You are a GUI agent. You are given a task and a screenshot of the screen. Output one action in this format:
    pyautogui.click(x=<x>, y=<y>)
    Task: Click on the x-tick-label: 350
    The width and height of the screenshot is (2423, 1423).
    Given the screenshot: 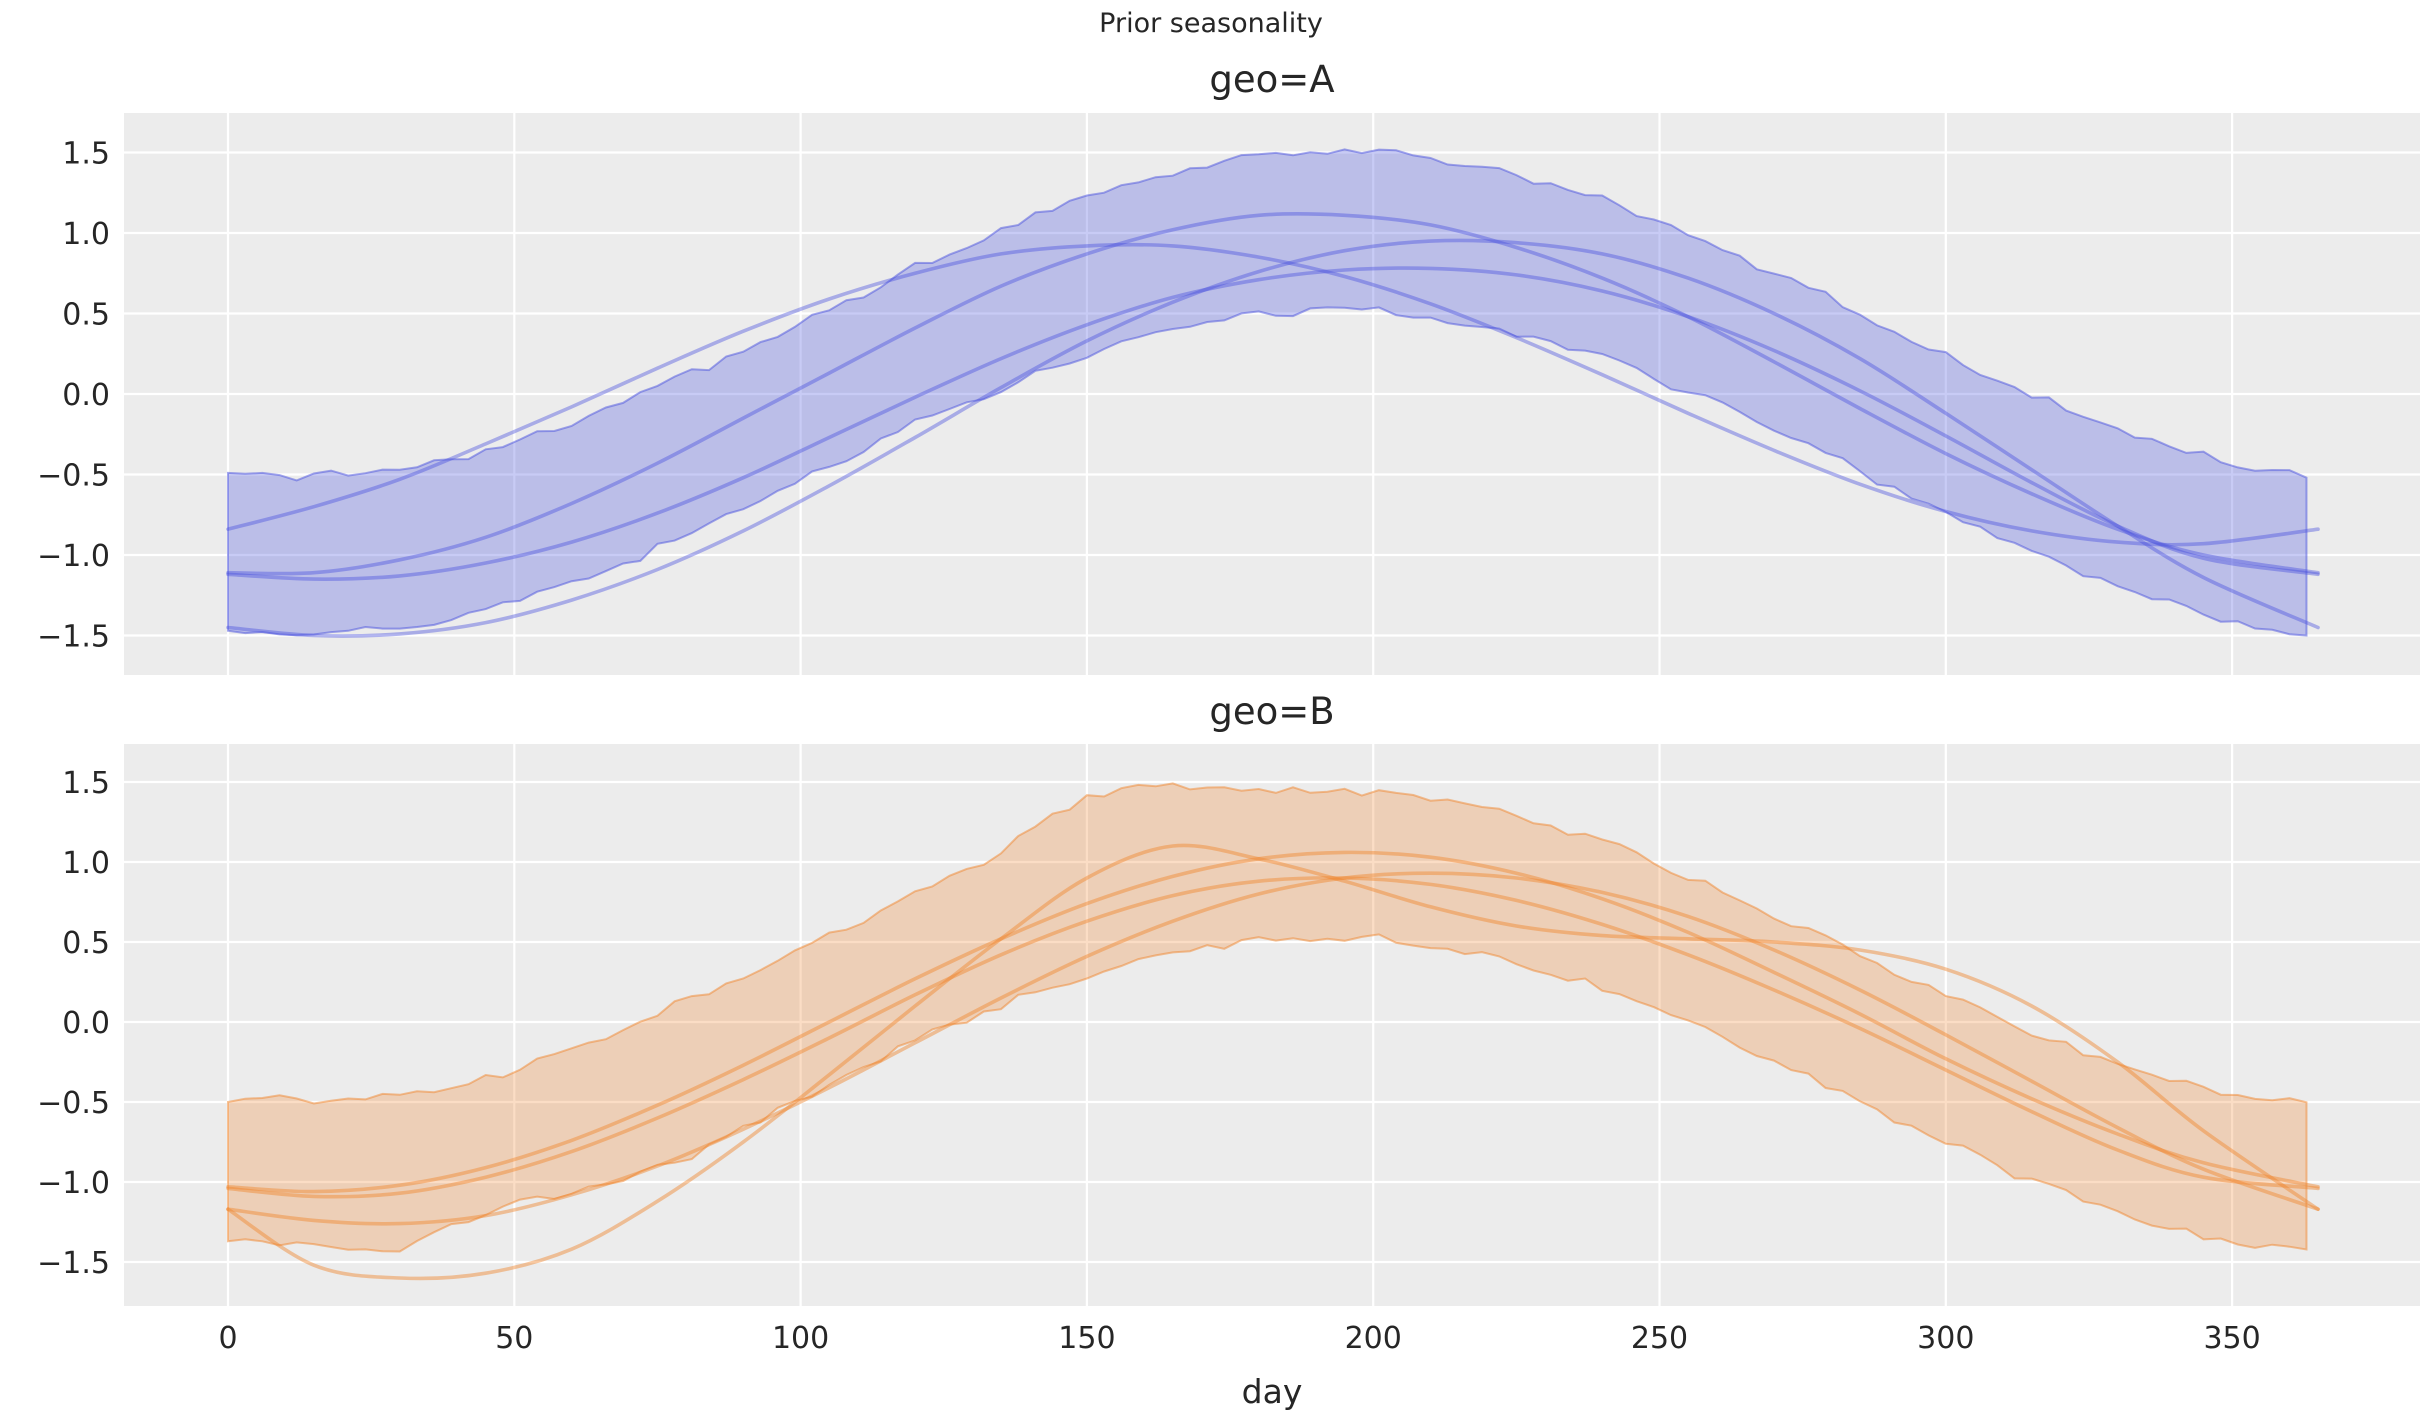 What is the action you would take?
    pyautogui.click(x=2231, y=1338)
    